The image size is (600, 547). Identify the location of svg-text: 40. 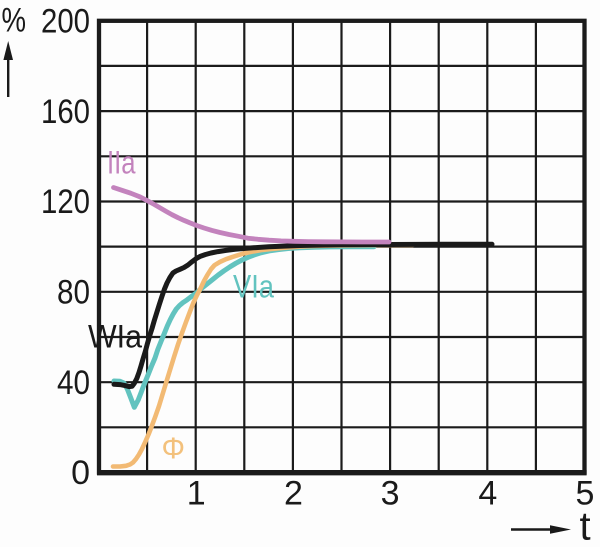
(73, 383).